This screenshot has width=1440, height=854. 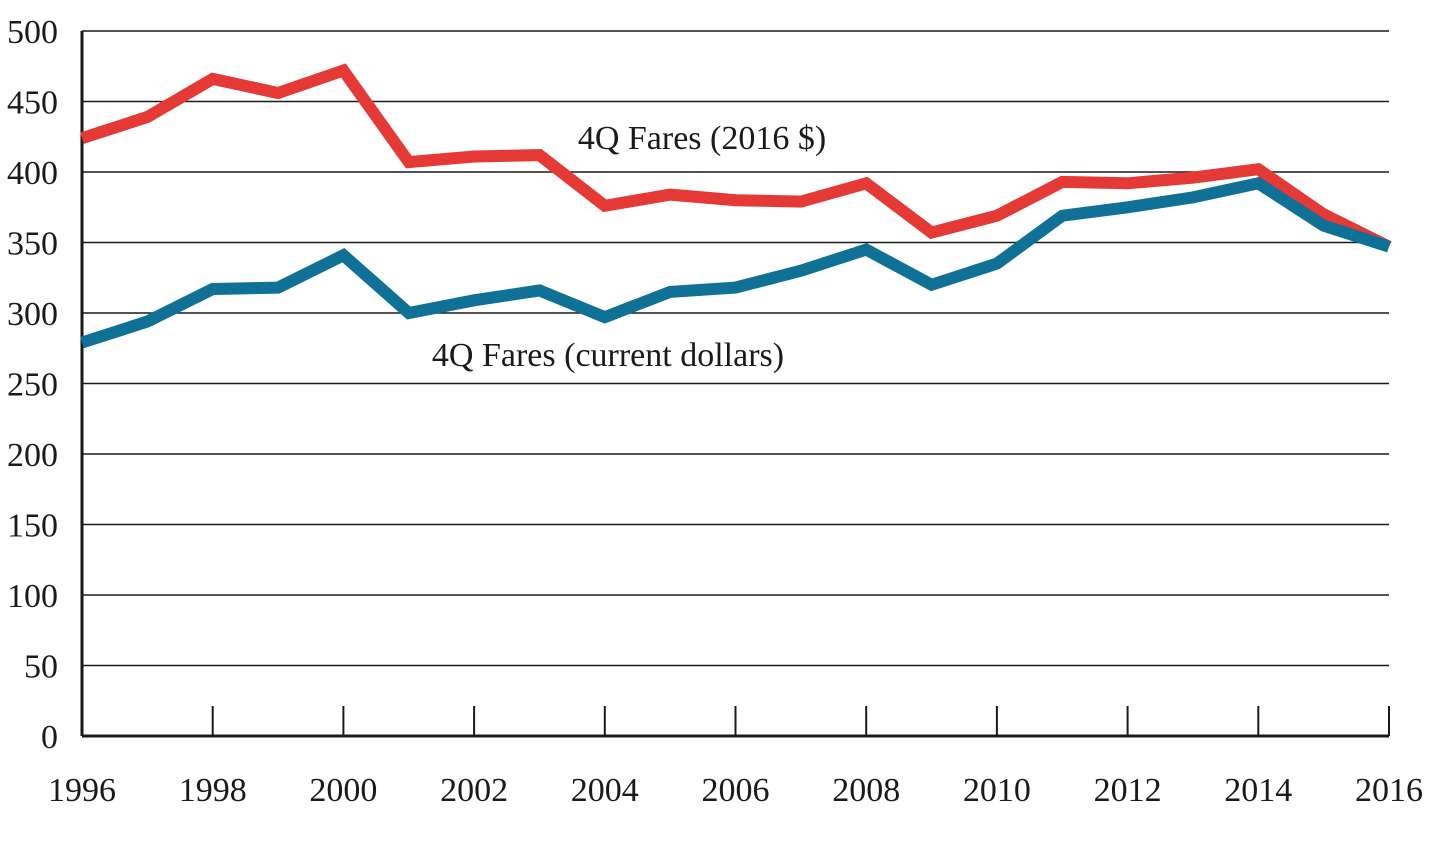 What do you see at coordinates (1258, 790) in the screenshot?
I see `x-tick-label-2014: 2014` at bounding box center [1258, 790].